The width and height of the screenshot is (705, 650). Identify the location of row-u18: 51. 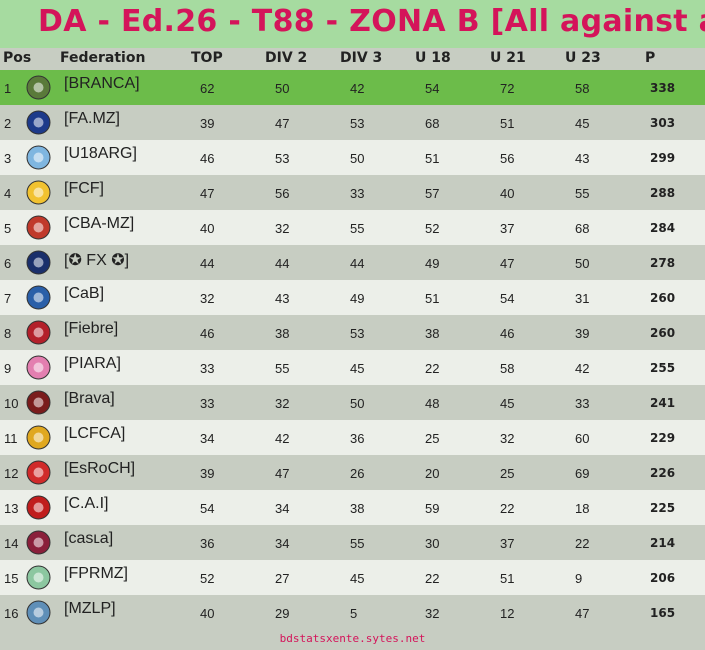
(432, 158).